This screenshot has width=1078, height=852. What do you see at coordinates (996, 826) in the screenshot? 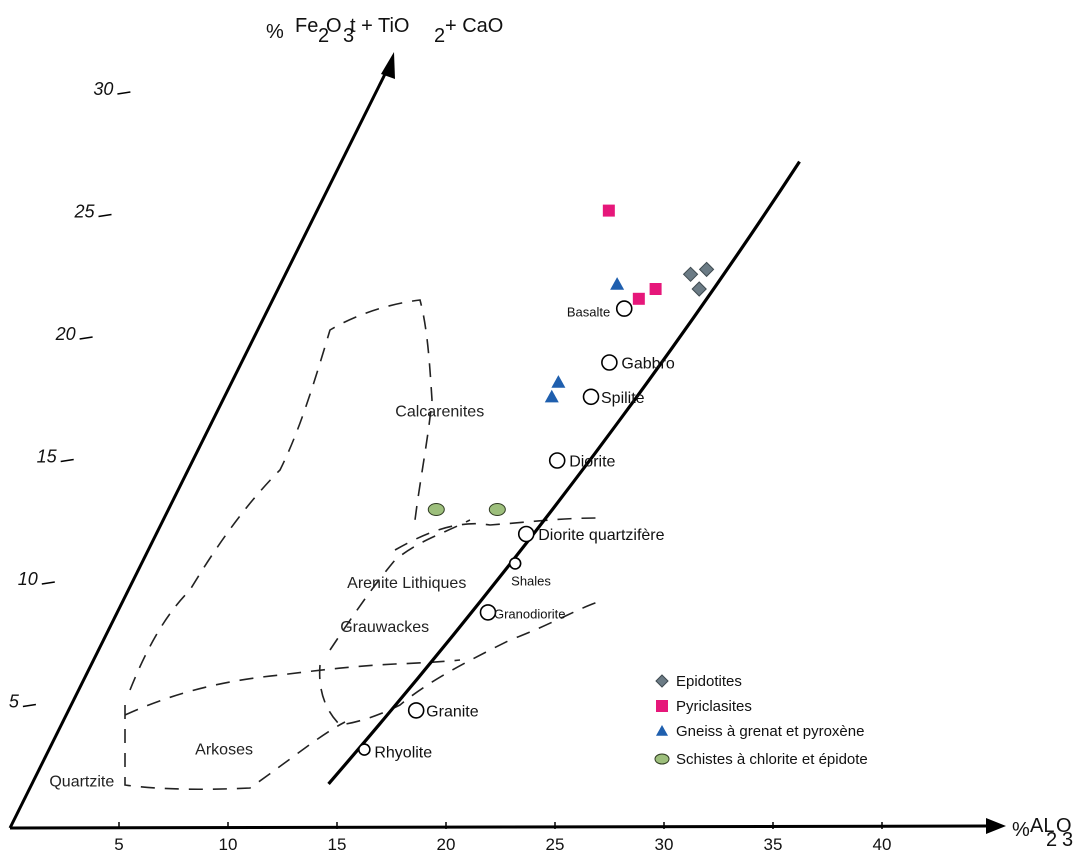
I see `x-axis-arrow` at bounding box center [996, 826].